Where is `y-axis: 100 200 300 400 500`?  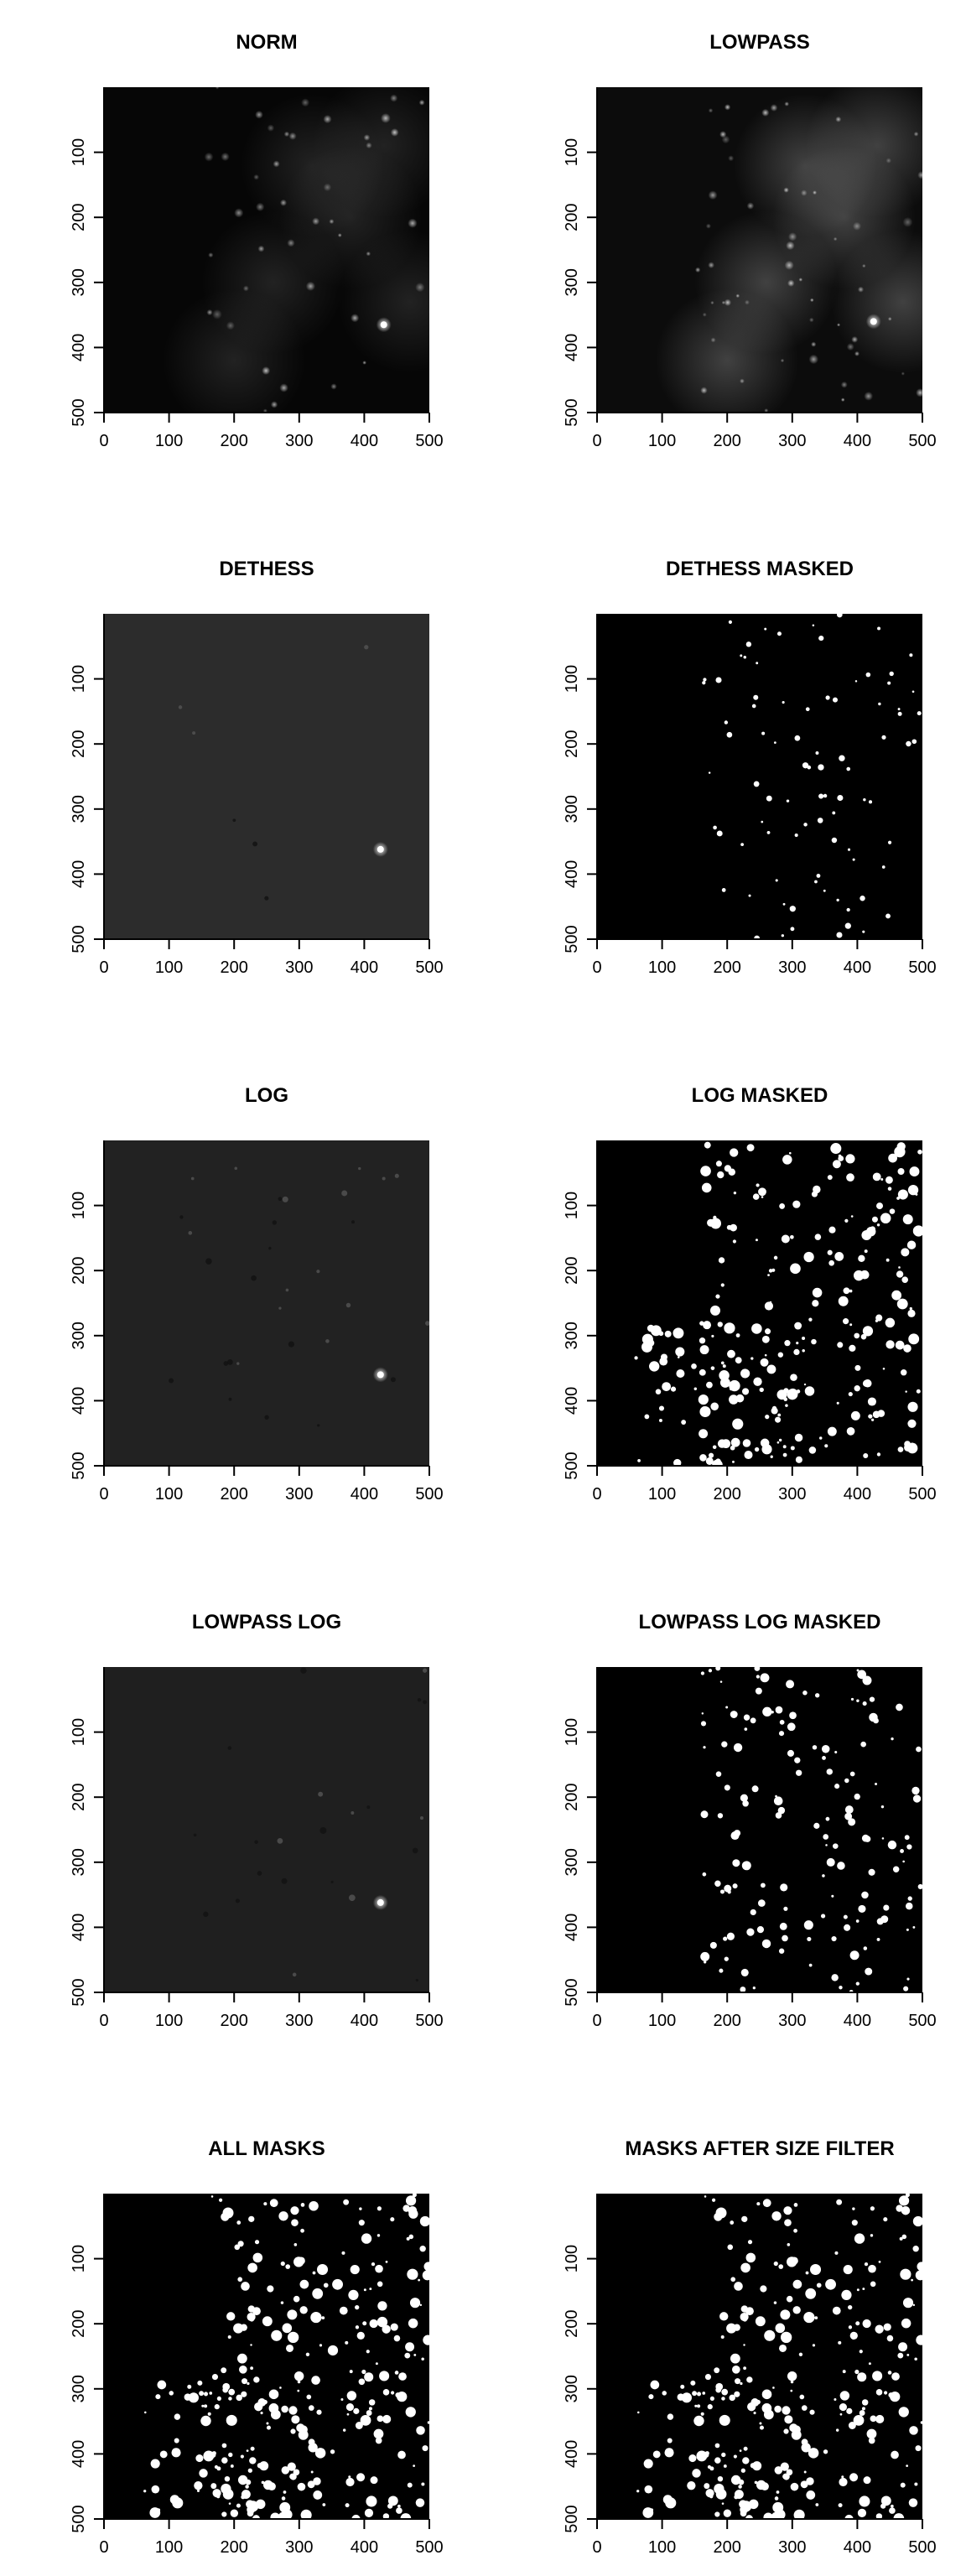 y-axis: 100 200 300 400 500 is located at coordinates (87, 1310).